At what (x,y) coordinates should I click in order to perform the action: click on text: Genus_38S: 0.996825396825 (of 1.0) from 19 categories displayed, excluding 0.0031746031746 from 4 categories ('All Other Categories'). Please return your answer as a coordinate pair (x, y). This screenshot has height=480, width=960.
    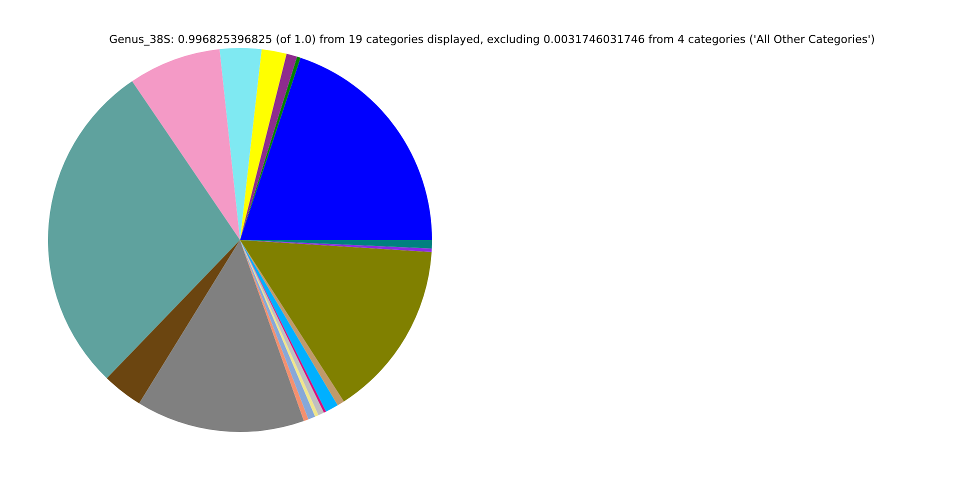
    Looking at the image, I should click on (492, 39).